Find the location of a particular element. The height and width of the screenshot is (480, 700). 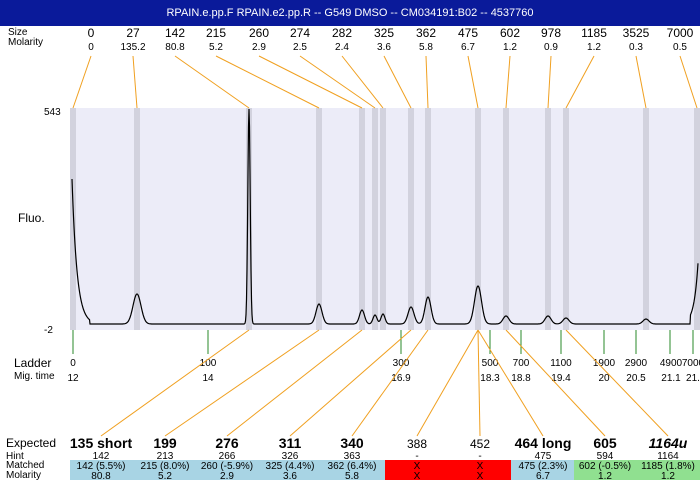

ladder-size-label: 100 is located at coordinates (208, 363).